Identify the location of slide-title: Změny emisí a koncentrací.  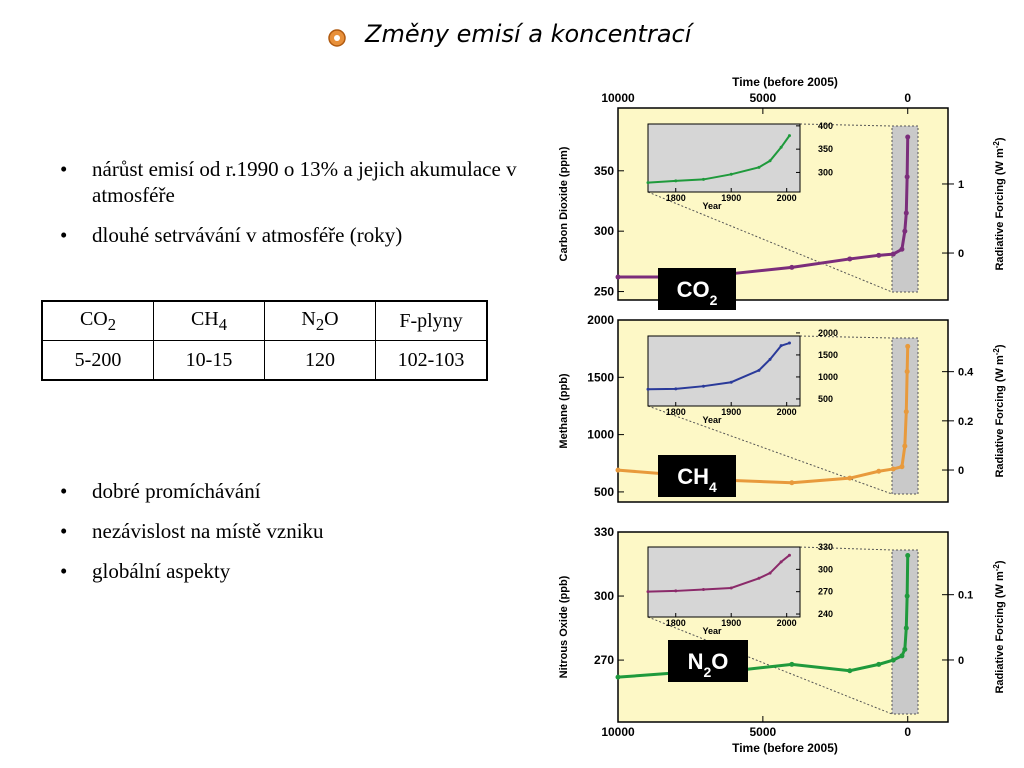
(528, 34).